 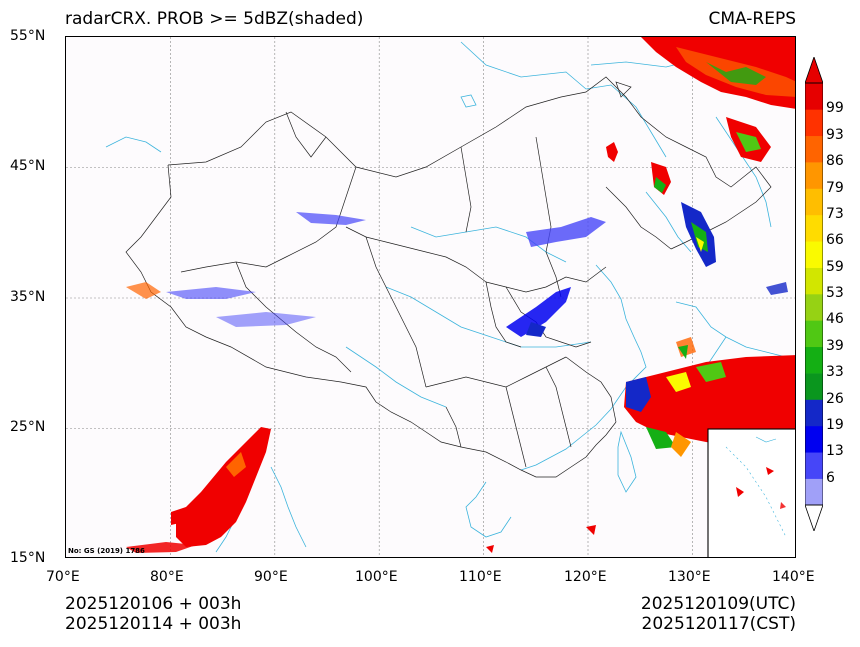 What do you see at coordinates (689, 577) in the screenshot?
I see `lon-label-130e: 130°E` at bounding box center [689, 577].